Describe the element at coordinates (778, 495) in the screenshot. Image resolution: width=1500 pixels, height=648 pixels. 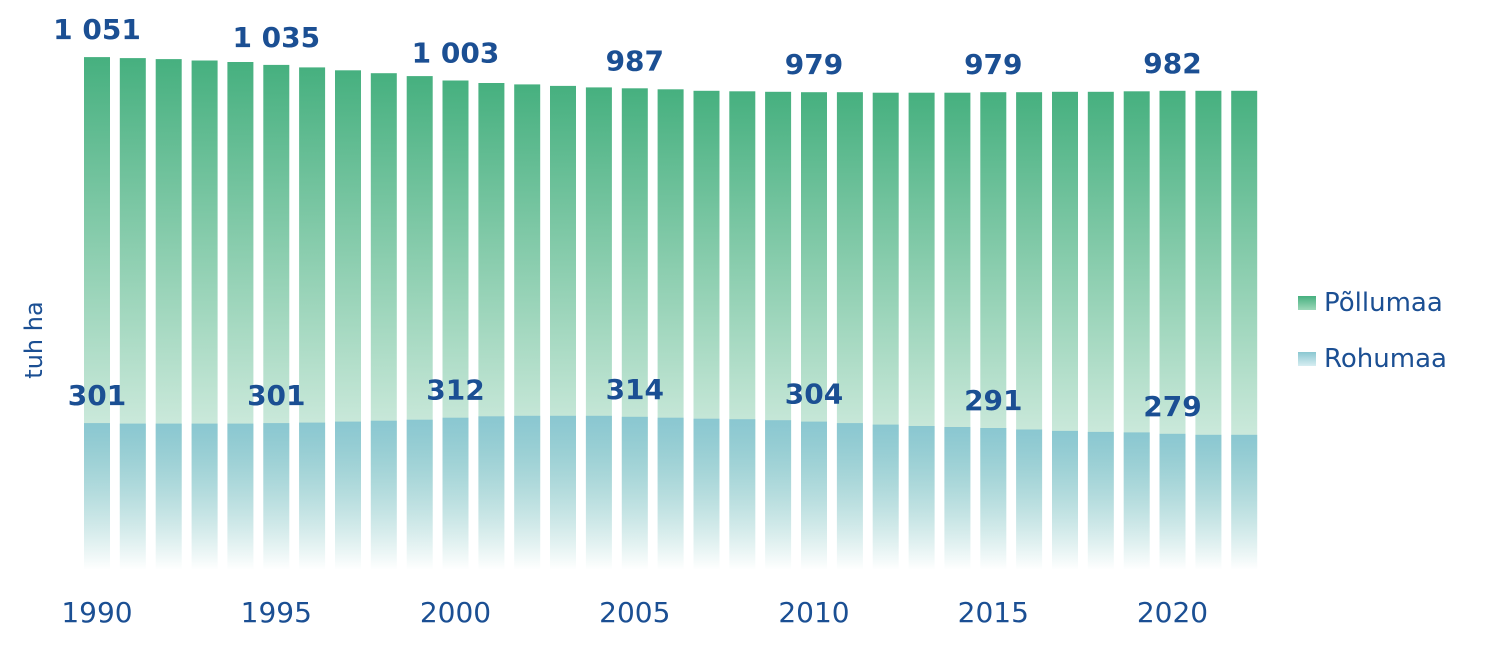
I see `bar-rohumaa-2009` at that location.